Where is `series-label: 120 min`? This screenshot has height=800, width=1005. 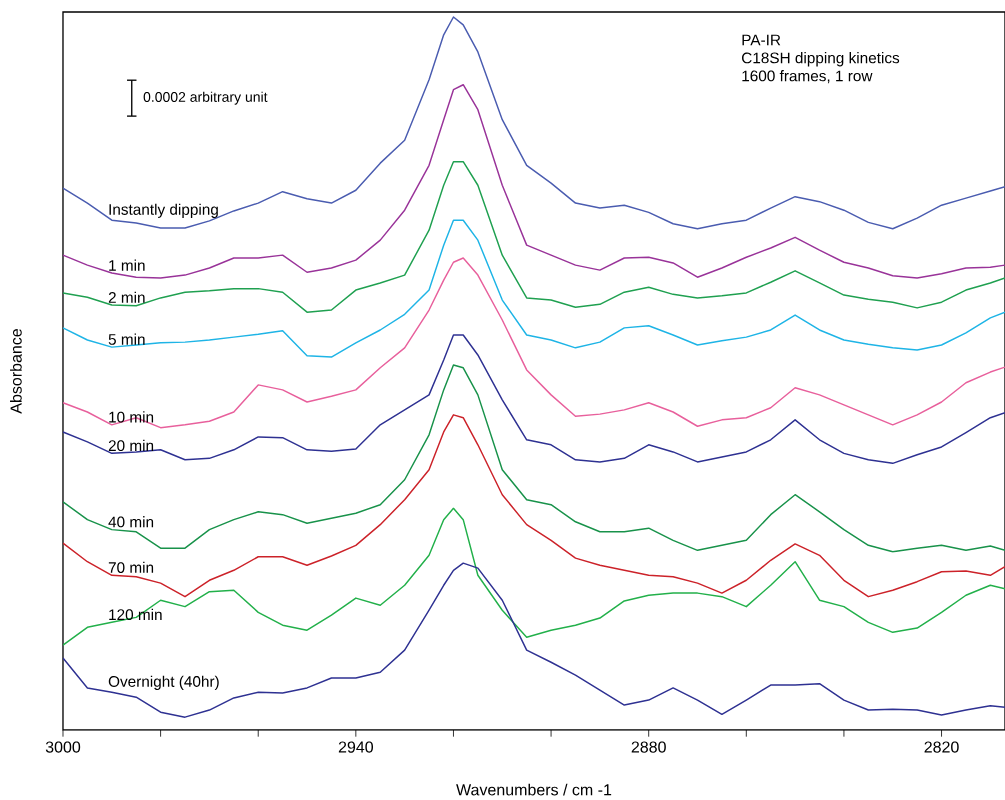 series-label: 120 min is located at coordinates (135, 614).